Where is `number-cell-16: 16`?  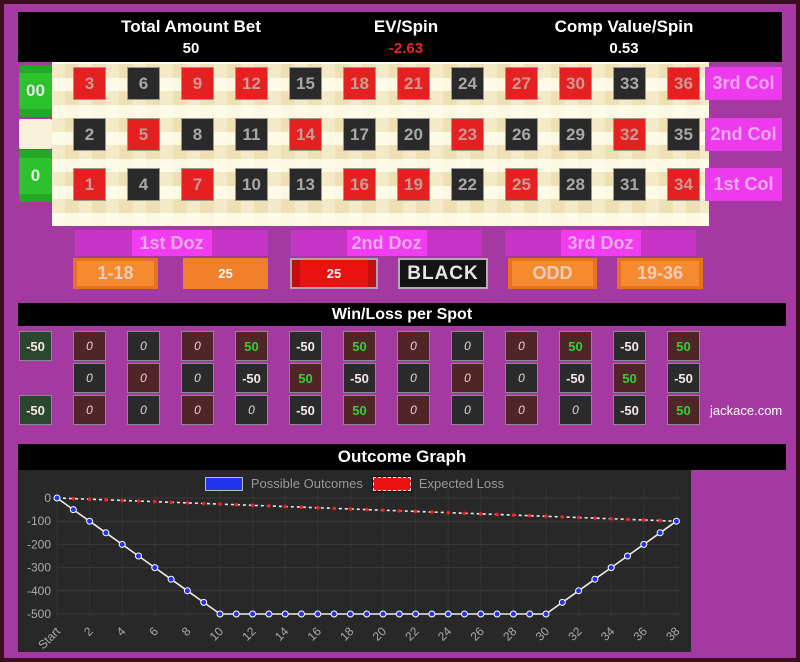 number-cell-16: 16 is located at coordinates (359, 184).